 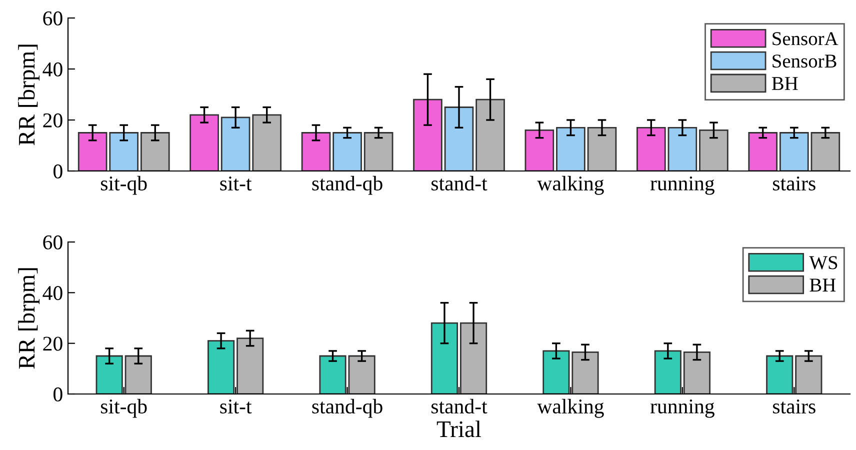 I want to click on x-axis-title: Trial, so click(x=459, y=429).